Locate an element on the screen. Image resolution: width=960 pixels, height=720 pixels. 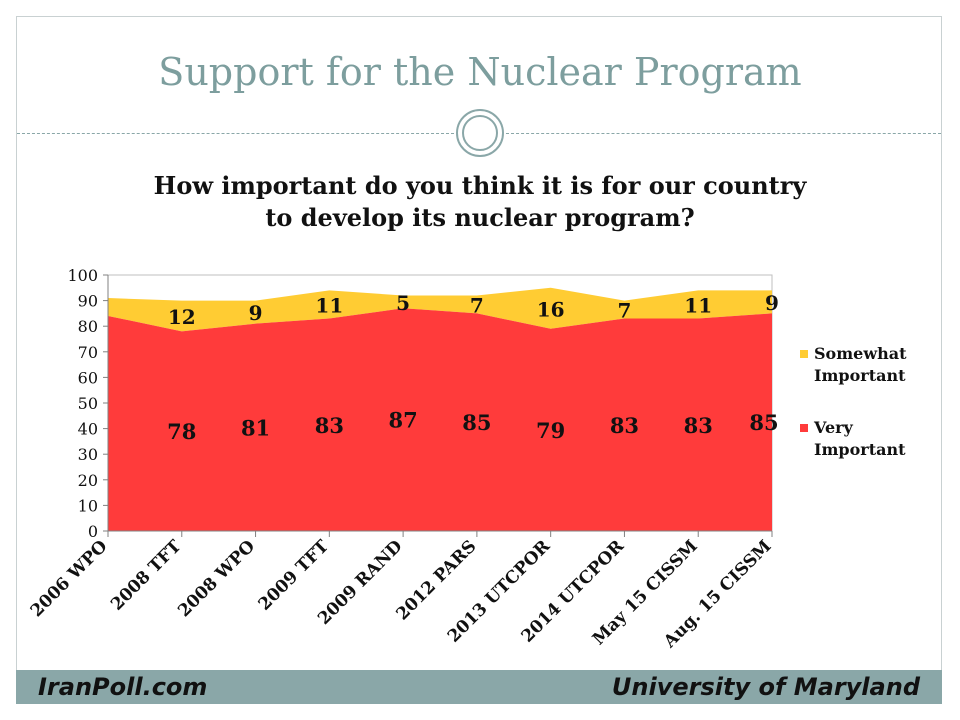
footer-institution: University of Maryland is located at coordinates (765, 687).